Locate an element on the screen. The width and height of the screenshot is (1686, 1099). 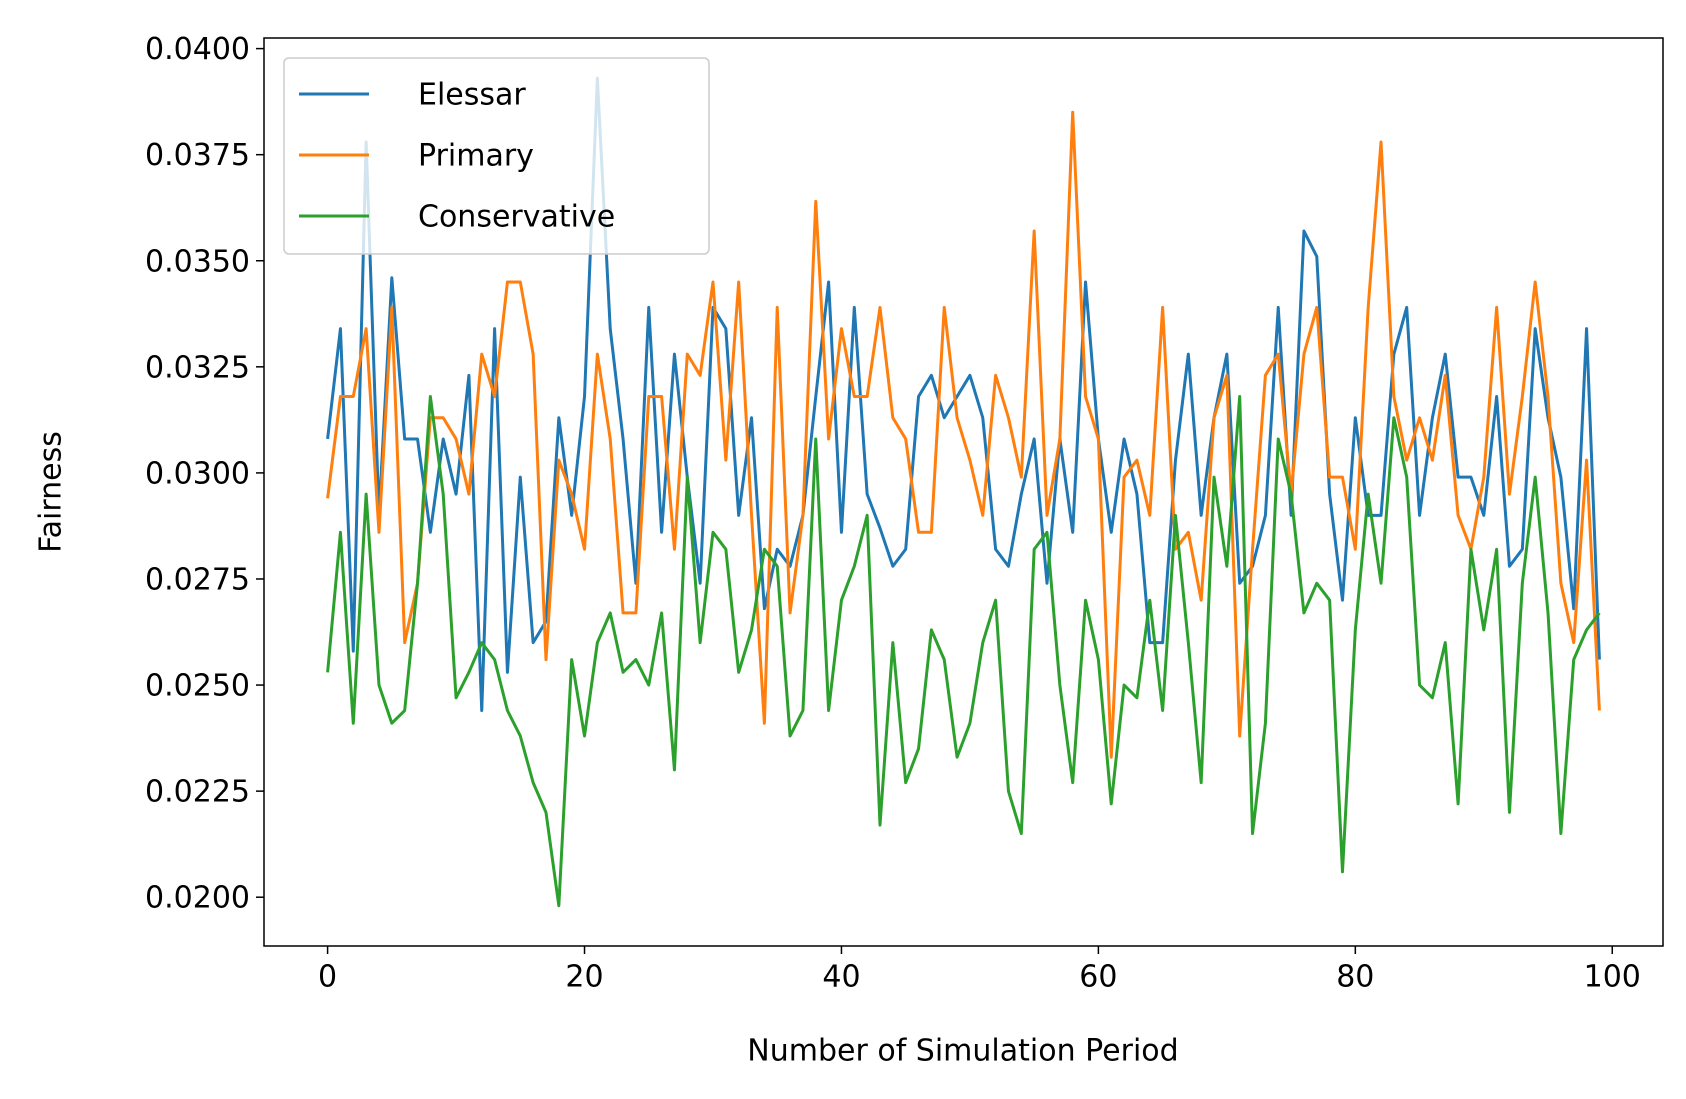
y-tick-label: 0.0250 is located at coordinates (197, 686).